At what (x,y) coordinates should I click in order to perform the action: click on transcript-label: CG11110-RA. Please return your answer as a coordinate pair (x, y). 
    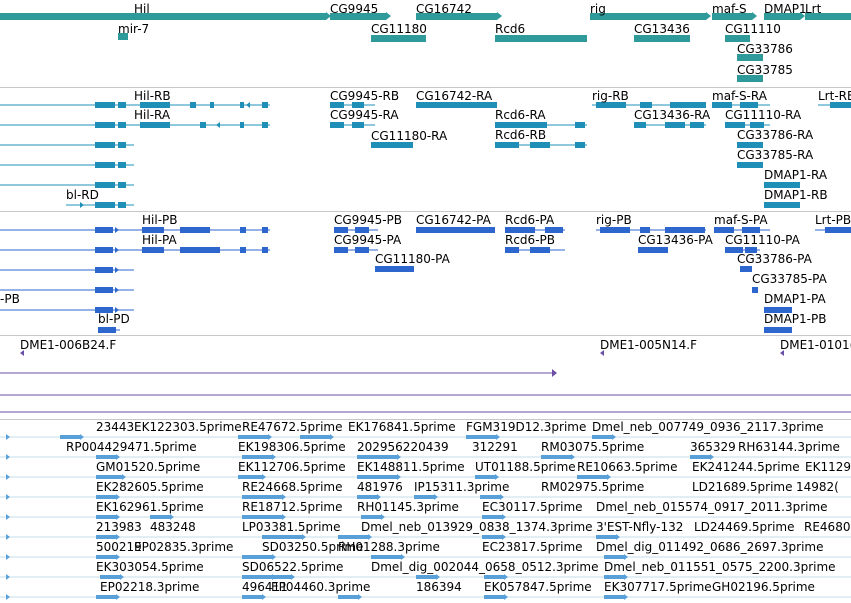
    Looking at the image, I should click on (763, 115).